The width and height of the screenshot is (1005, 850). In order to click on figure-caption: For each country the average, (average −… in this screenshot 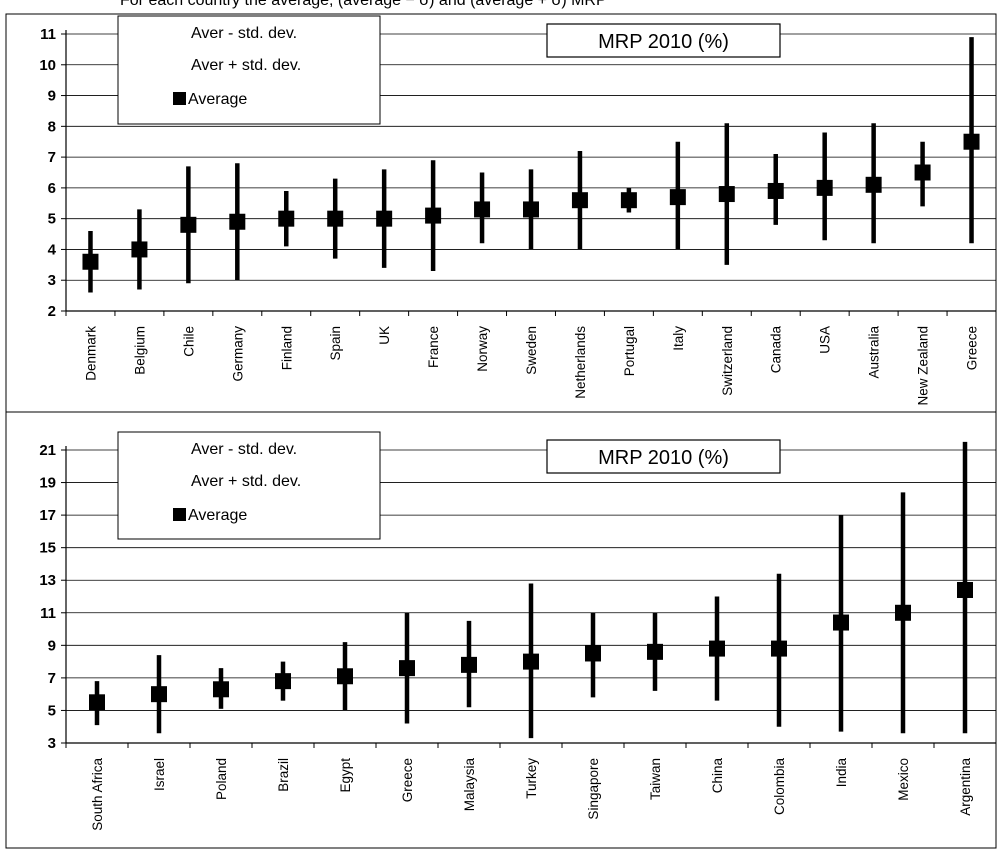, I will do `click(363, 4)`.